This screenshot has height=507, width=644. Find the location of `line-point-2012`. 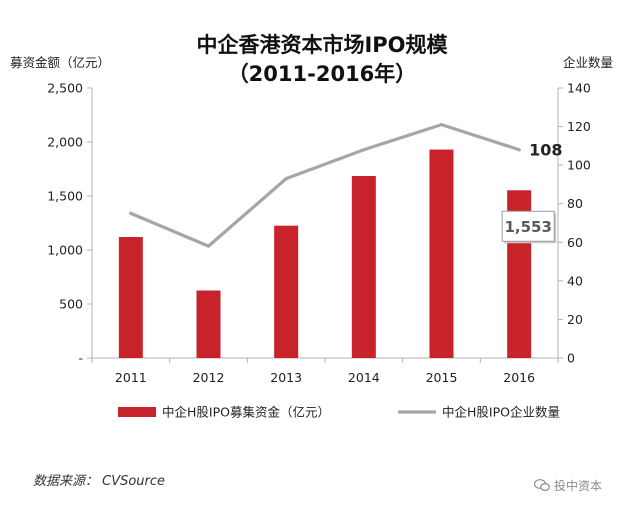

line-point-2012 is located at coordinates (208, 246).